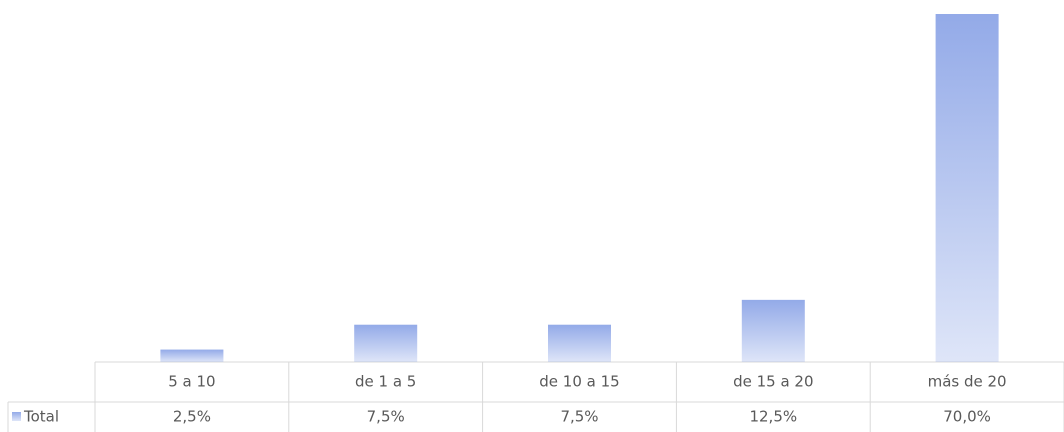 This screenshot has height=432, width=1064. Describe the element at coordinates (773, 382) in the screenshot. I see `category-label: de 15 a 20` at that location.